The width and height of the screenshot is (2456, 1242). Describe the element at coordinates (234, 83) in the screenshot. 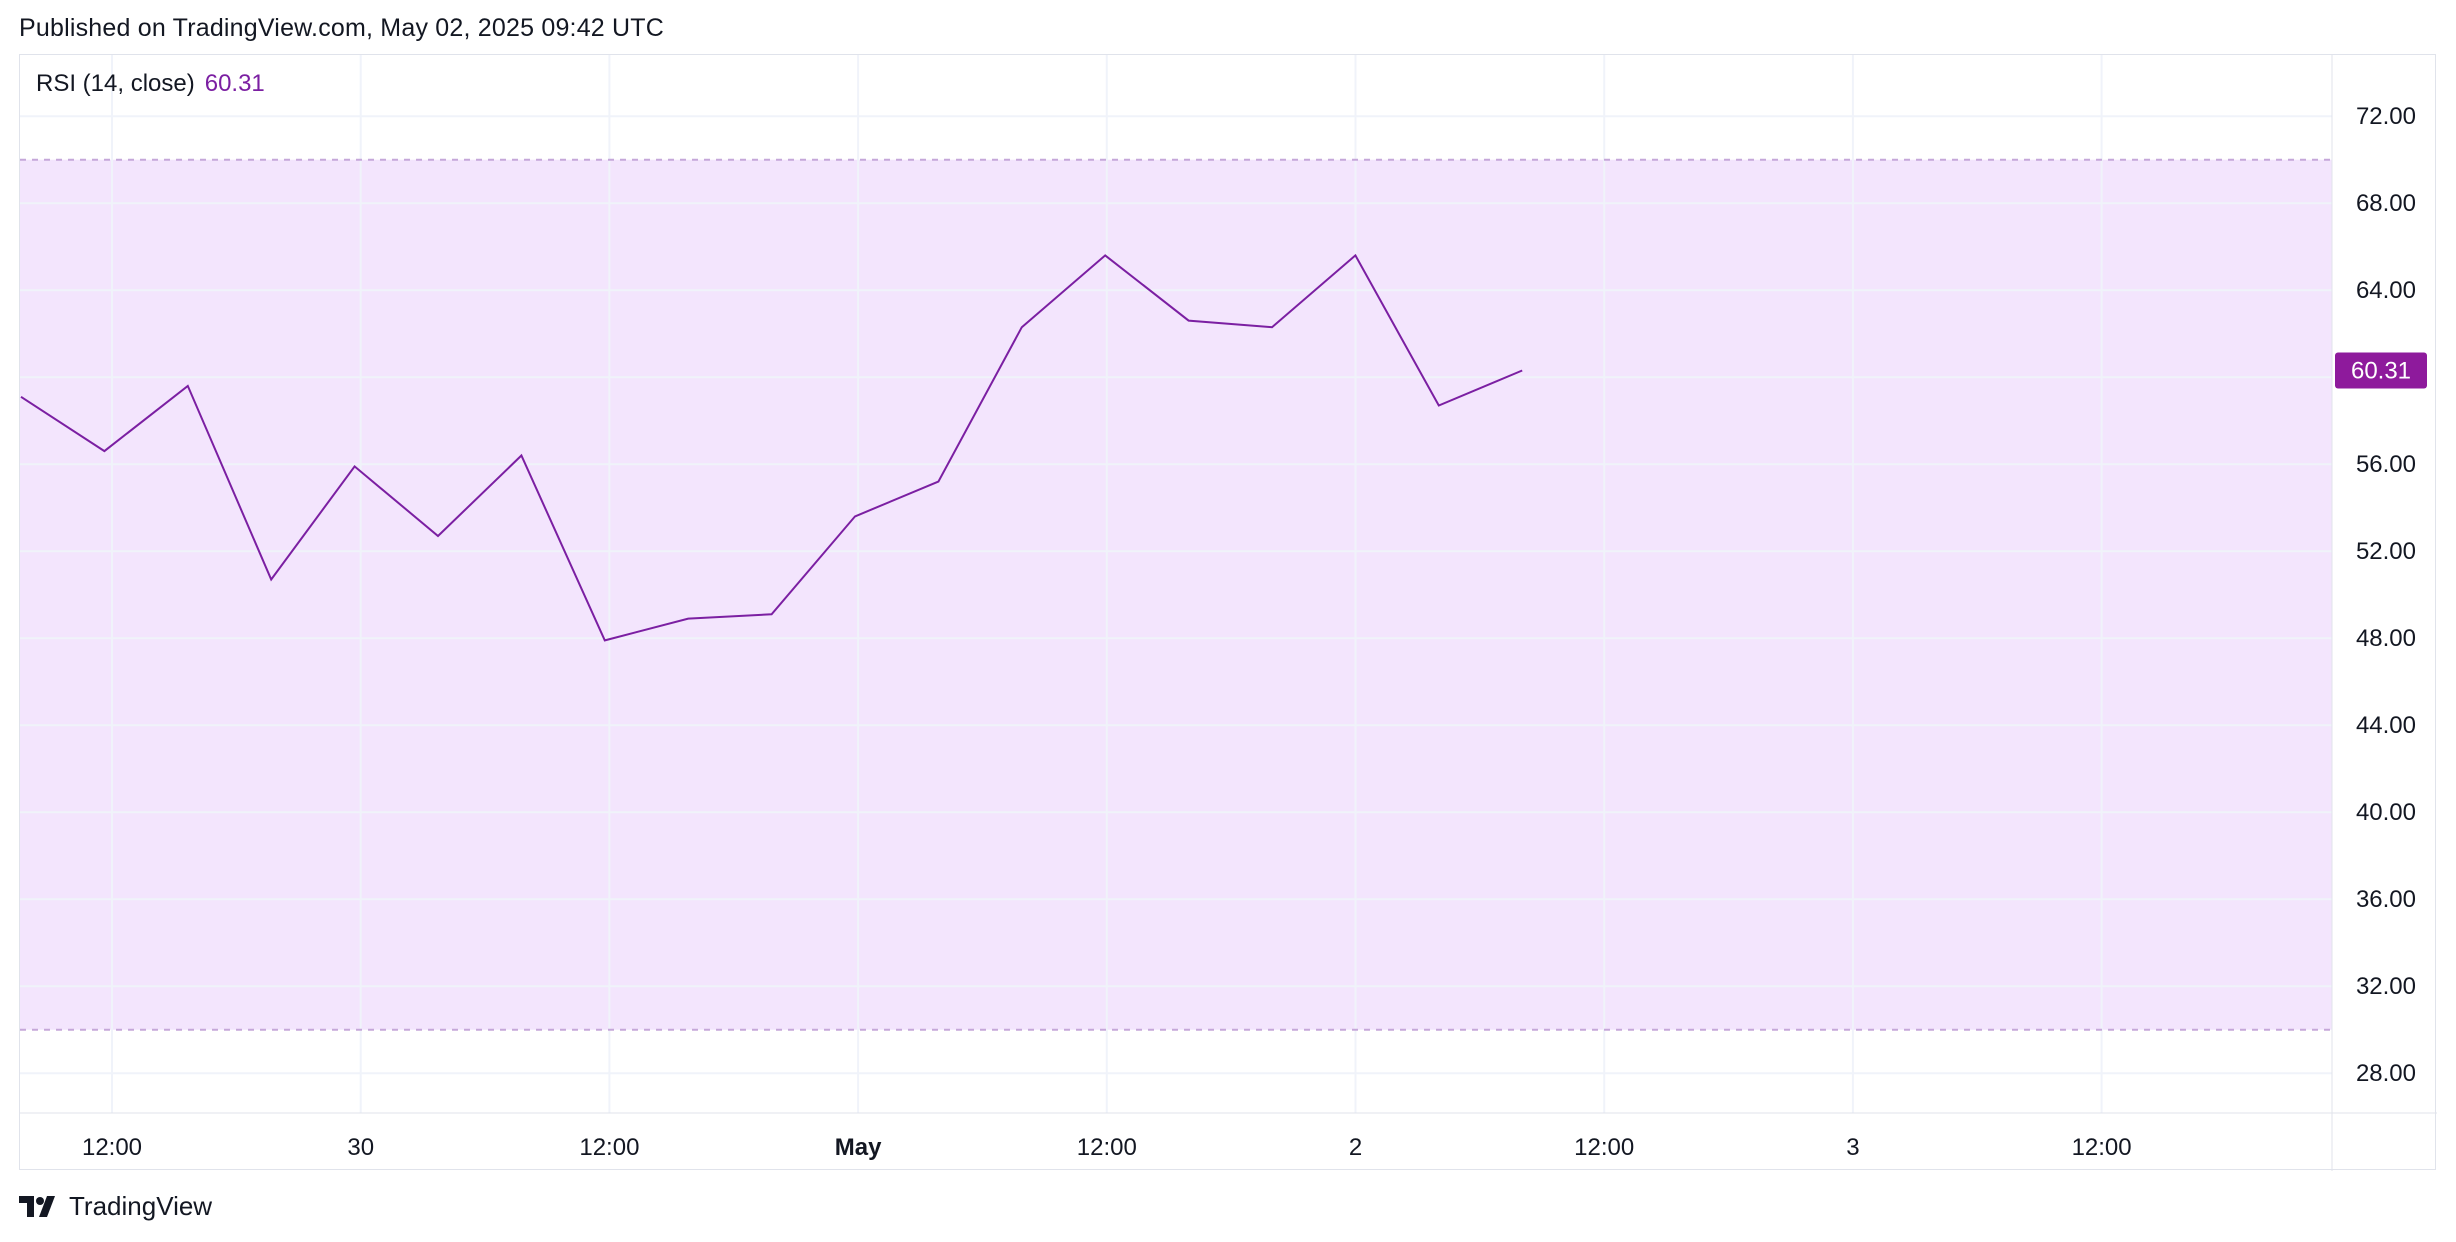

I see `indicator-value: 60.31` at that location.